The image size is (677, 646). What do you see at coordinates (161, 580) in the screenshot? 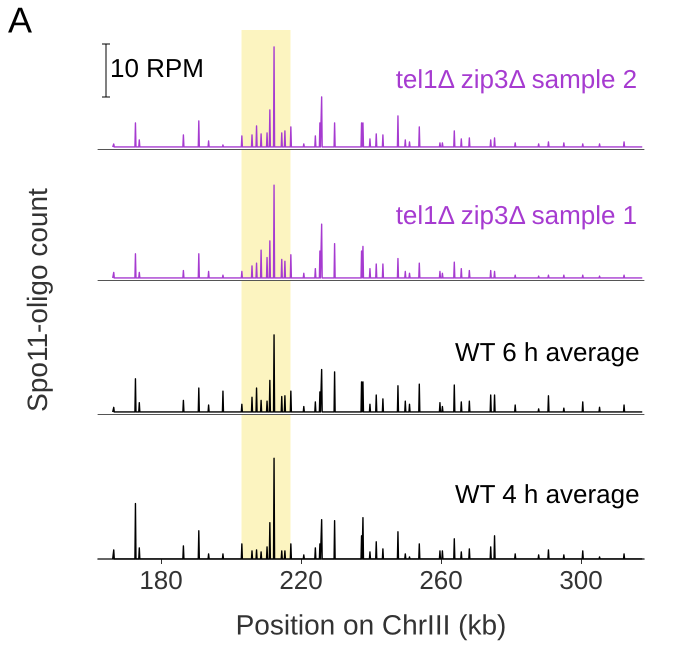
I see `x-tick-label: 180` at bounding box center [161, 580].